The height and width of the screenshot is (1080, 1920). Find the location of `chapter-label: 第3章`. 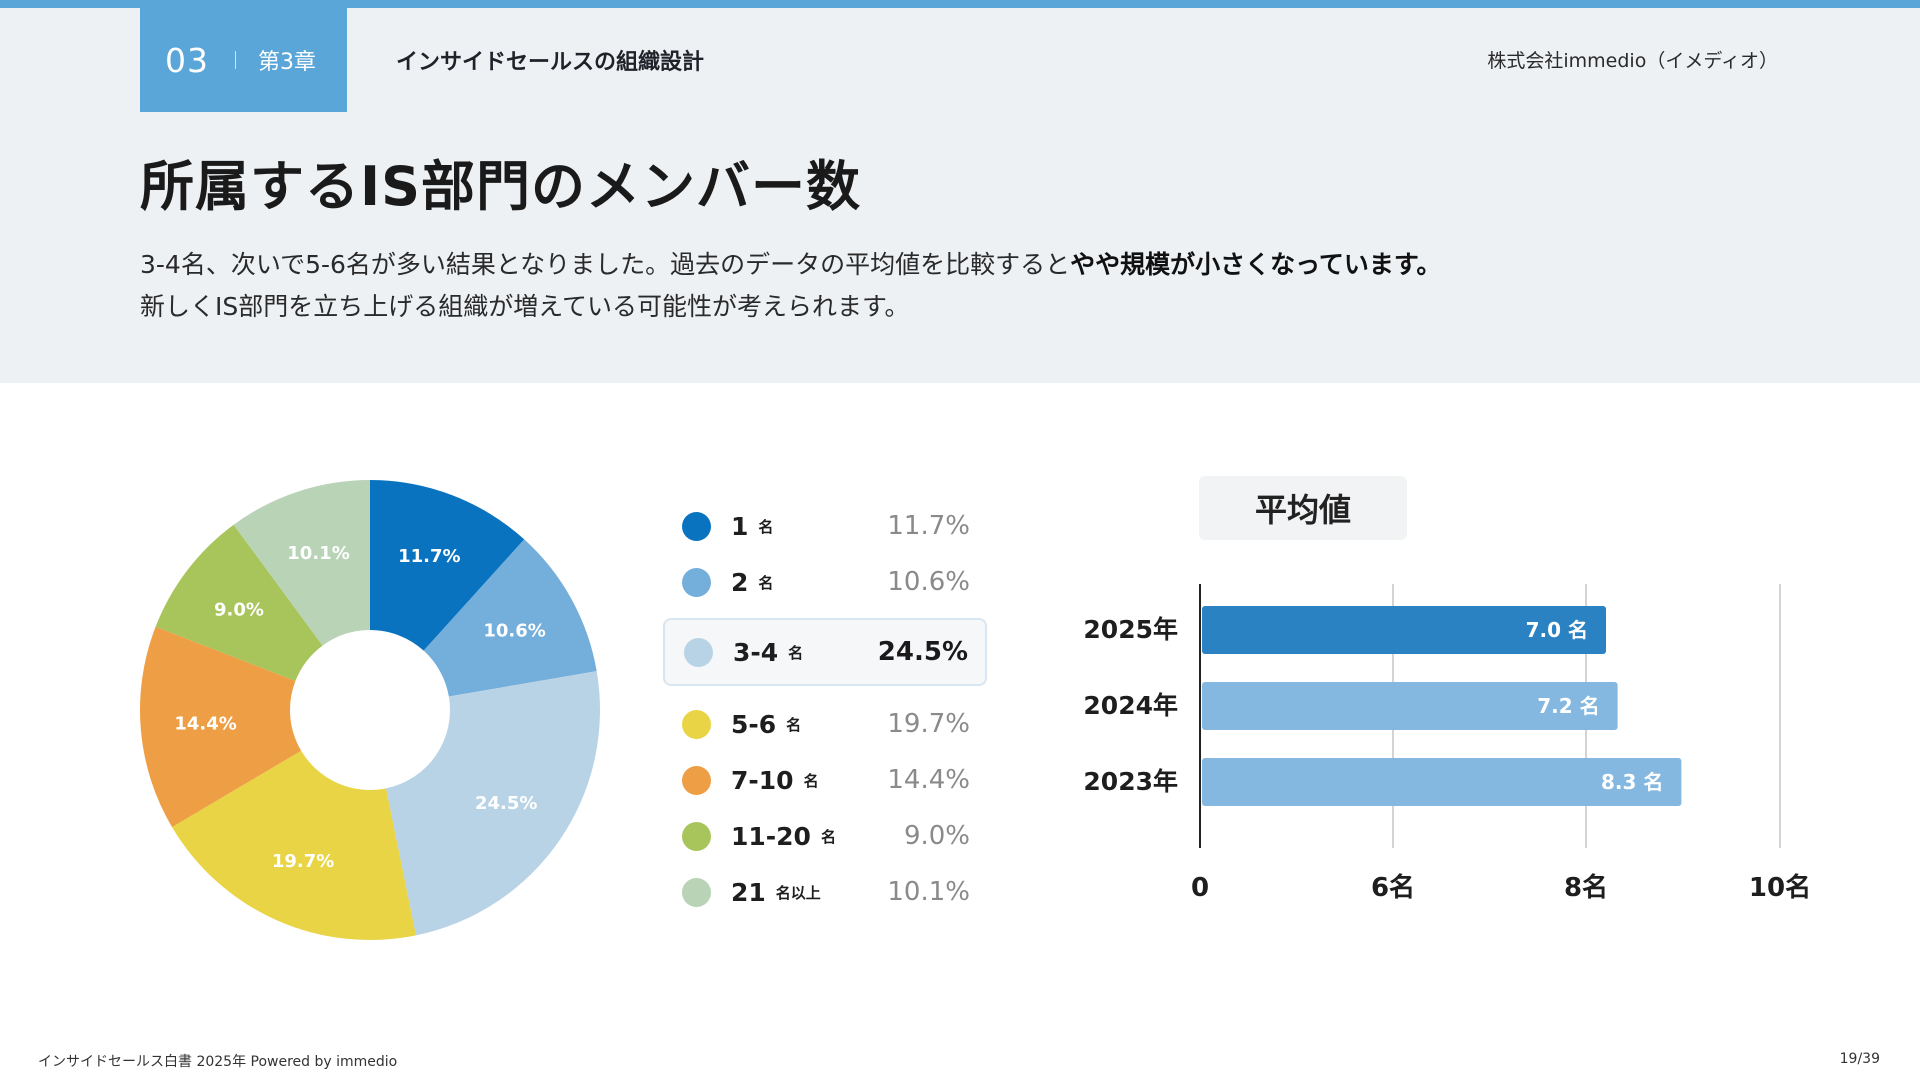

chapter-label: 第3章 is located at coordinates (287, 62).